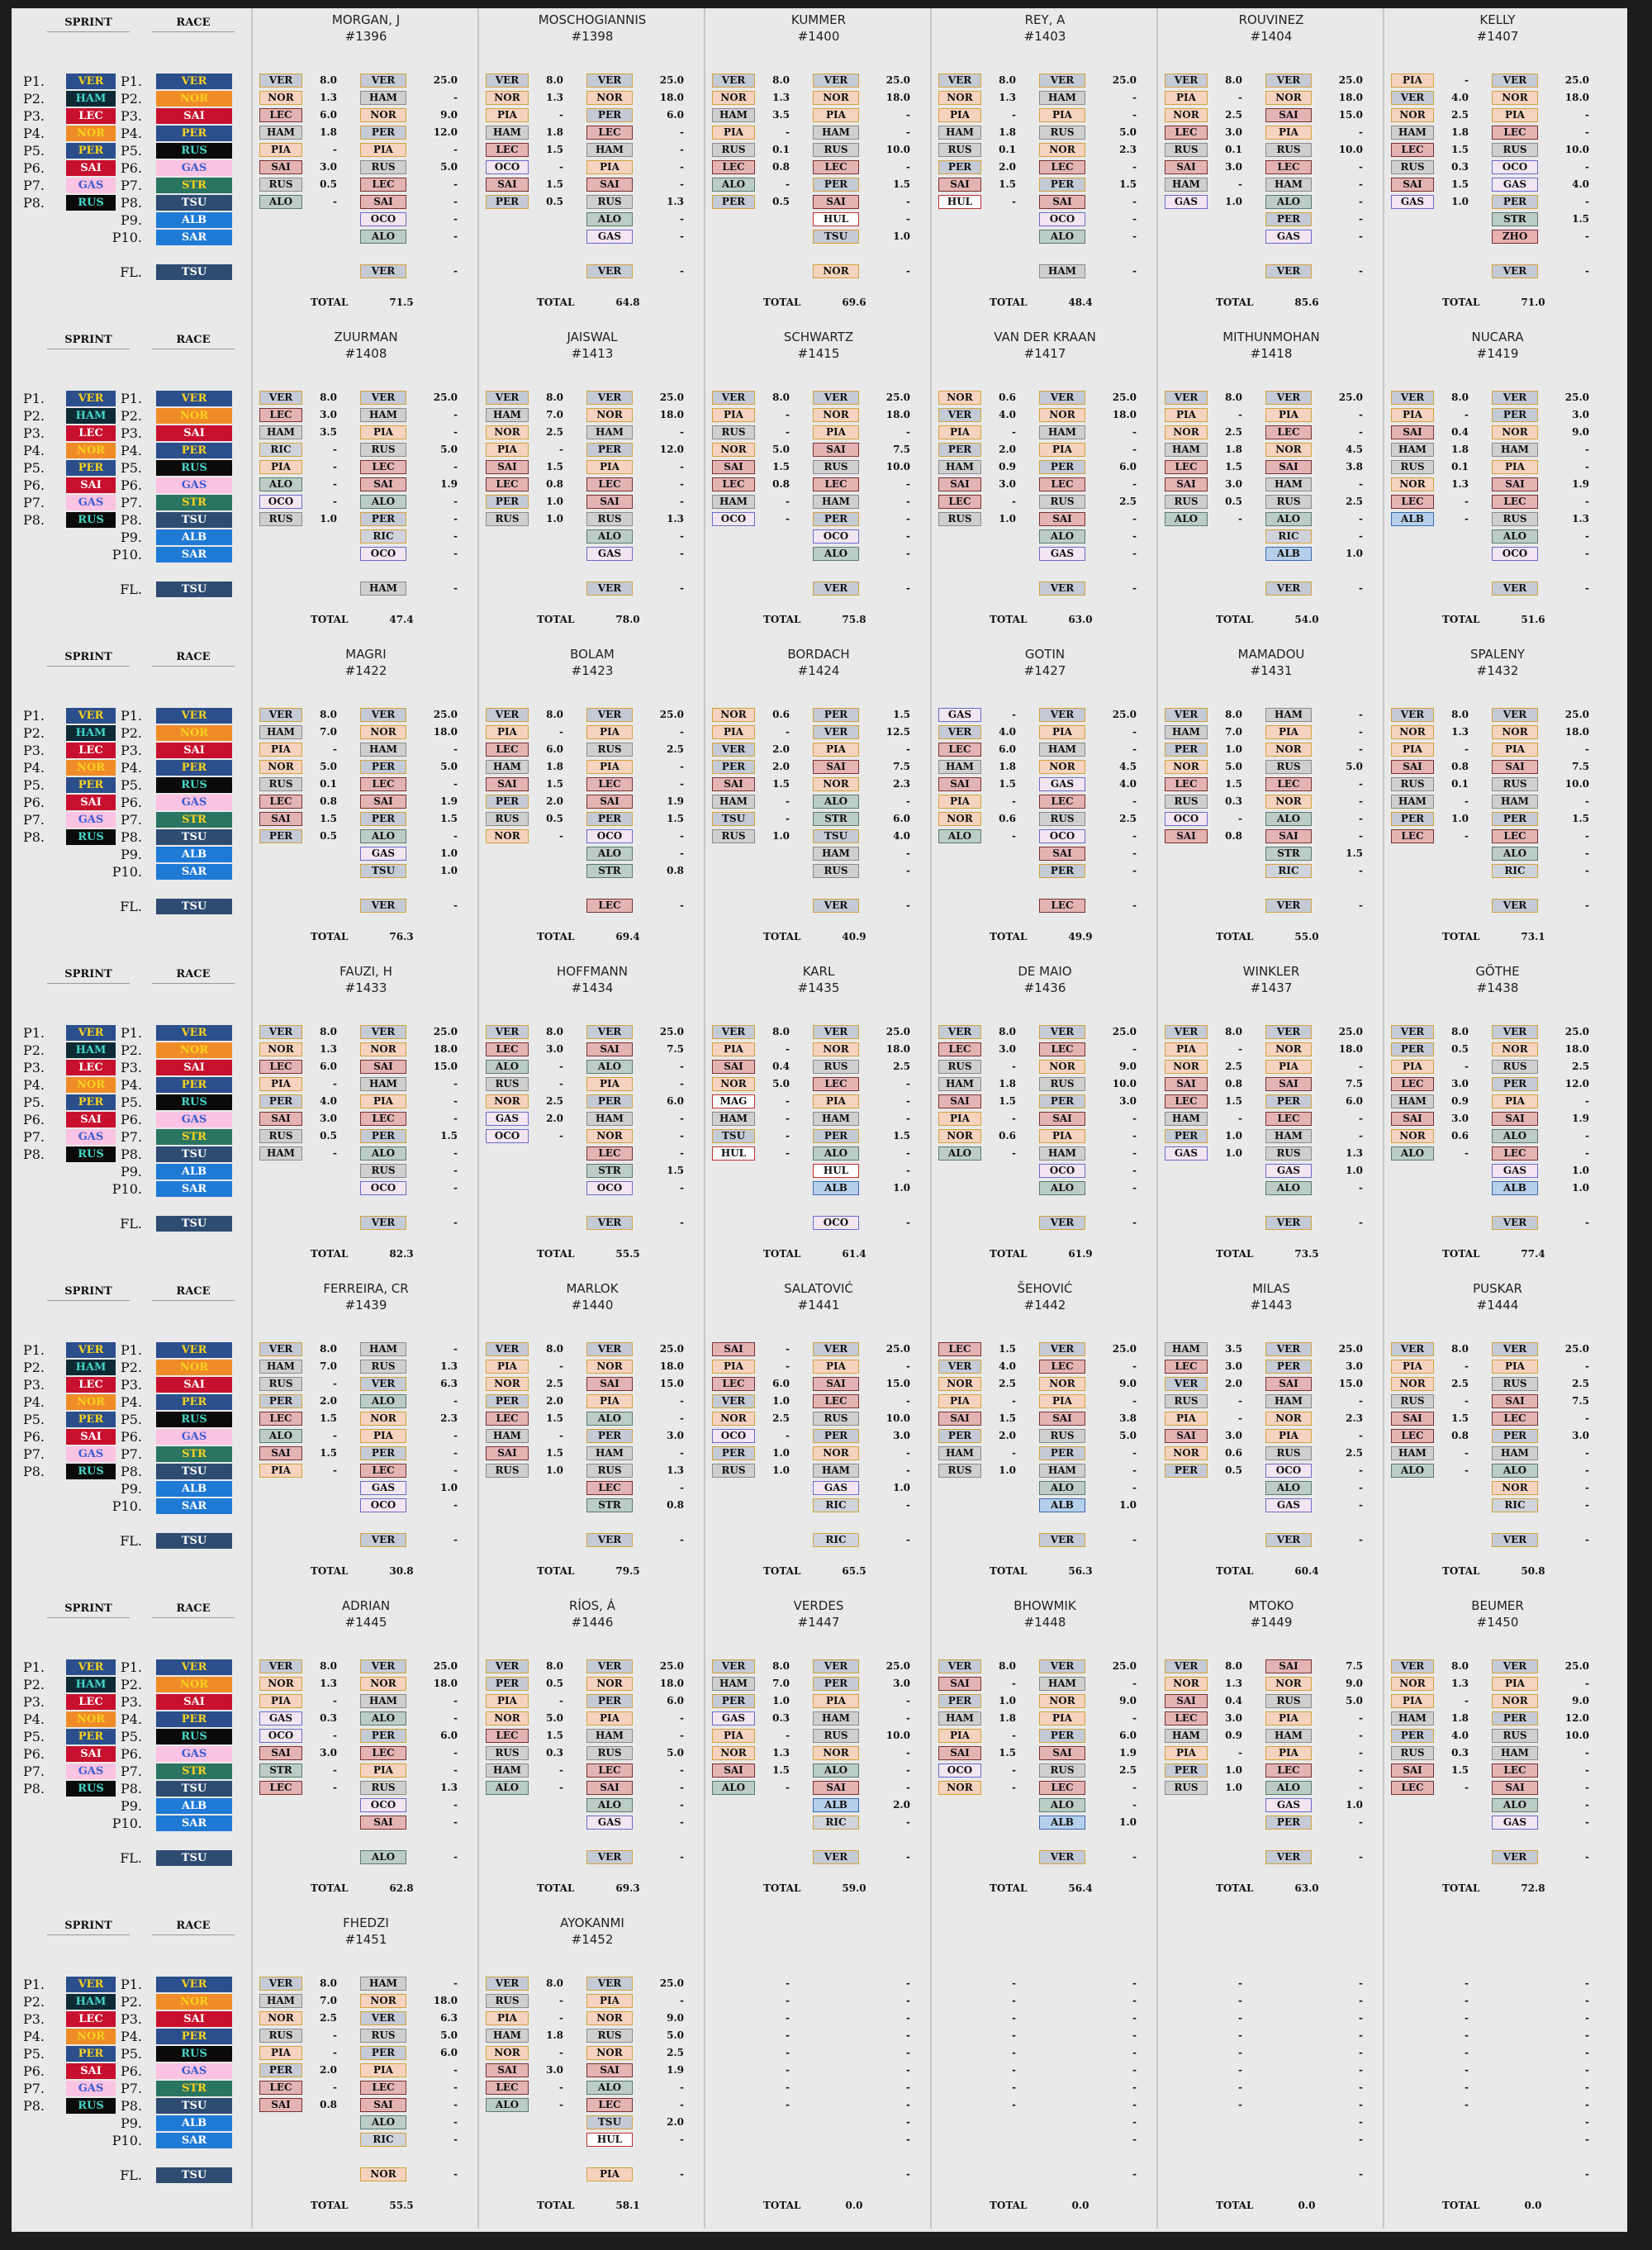  What do you see at coordinates (1354, 1700) in the screenshot?
I see `race-score: 5.0` at bounding box center [1354, 1700].